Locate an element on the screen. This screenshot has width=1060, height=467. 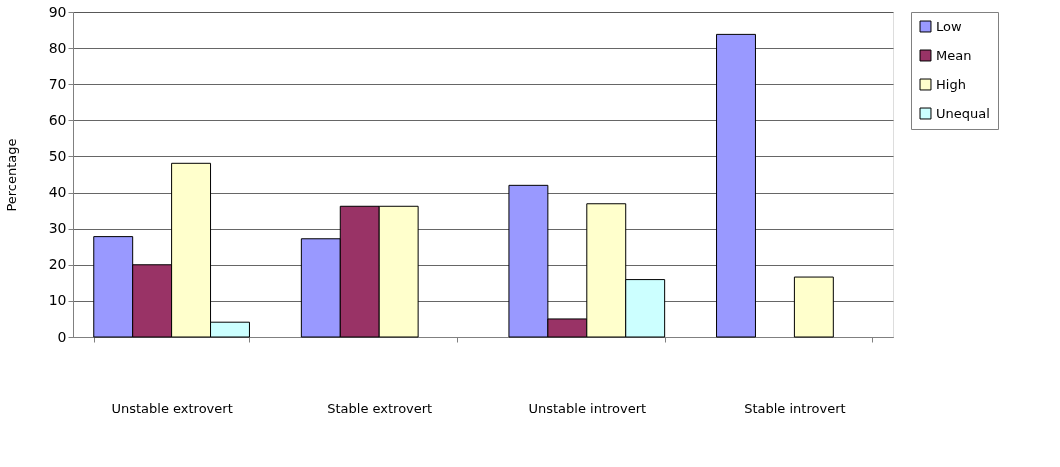
x-tick-label: Stable introvert is located at coordinates (795, 408).